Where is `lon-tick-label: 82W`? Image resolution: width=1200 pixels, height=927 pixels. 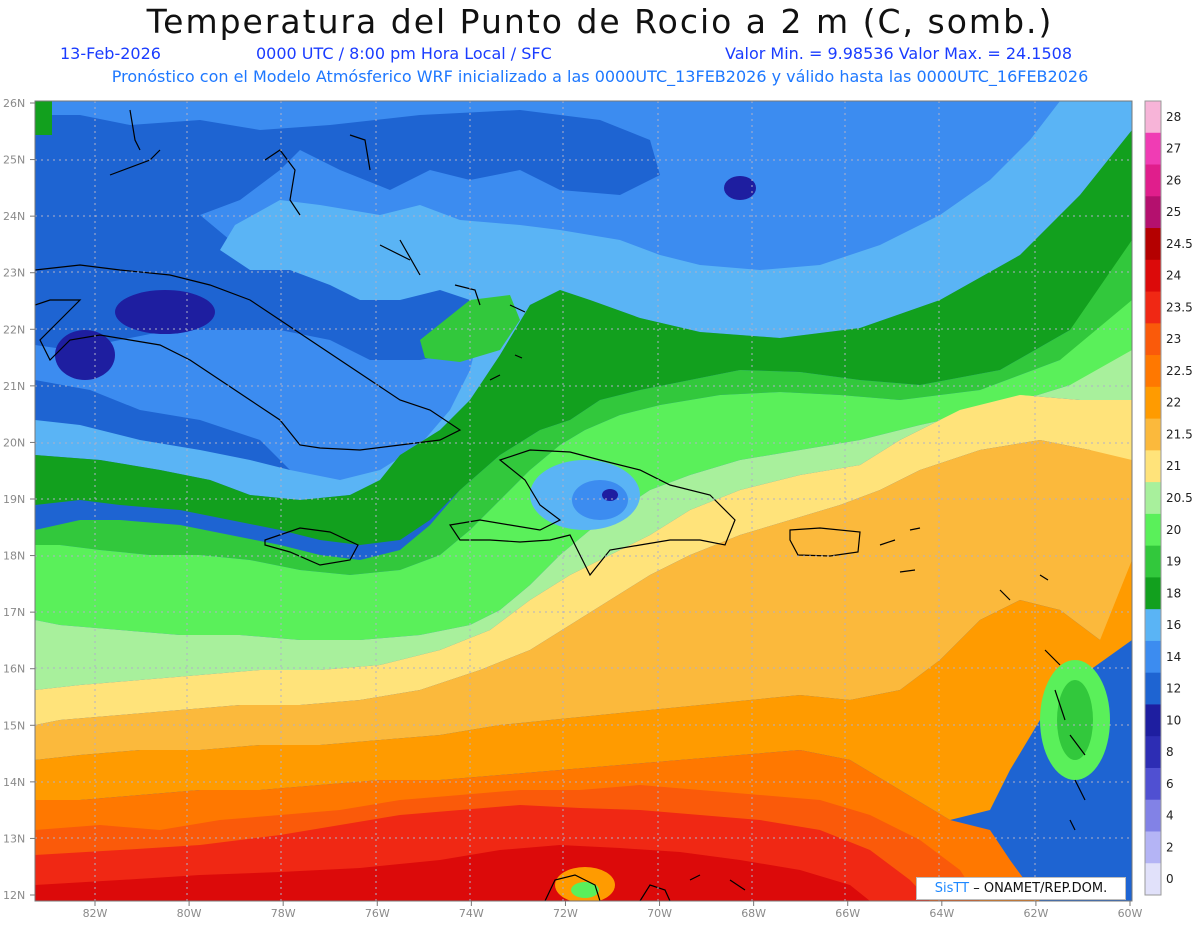
lon-tick-label: 82W is located at coordinates (95, 913).